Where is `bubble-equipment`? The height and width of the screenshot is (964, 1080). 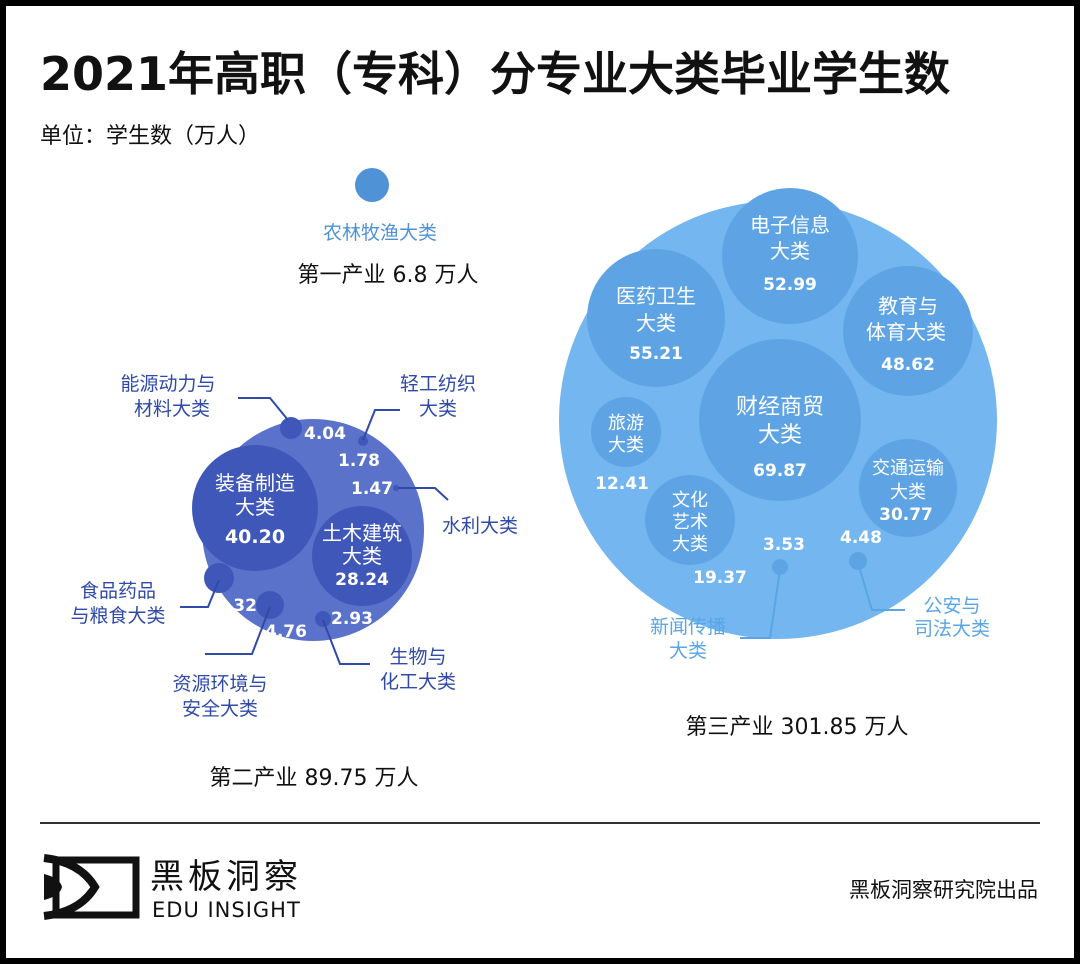
bubble-equipment is located at coordinates (255, 508).